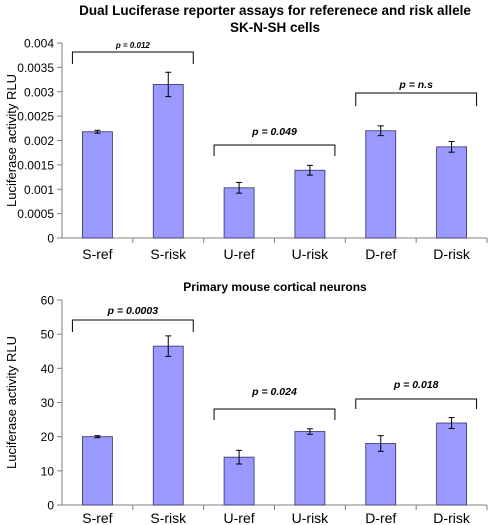 Image resolution: width=495 pixels, height=525 pixels. Describe the element at coordinates (133, 311) in the screenshot. I see `p-value-annotation: p = 0.0003` at that location.